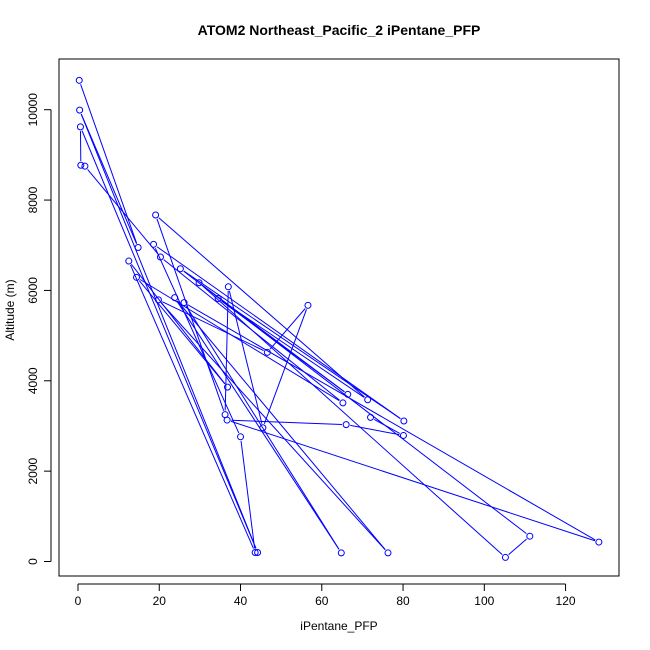 The height and width of the screenshot is (650, 650). Describe the element at coordinates (241, 601) in the screenshot. I see `x-tick-label: 40` at that location.